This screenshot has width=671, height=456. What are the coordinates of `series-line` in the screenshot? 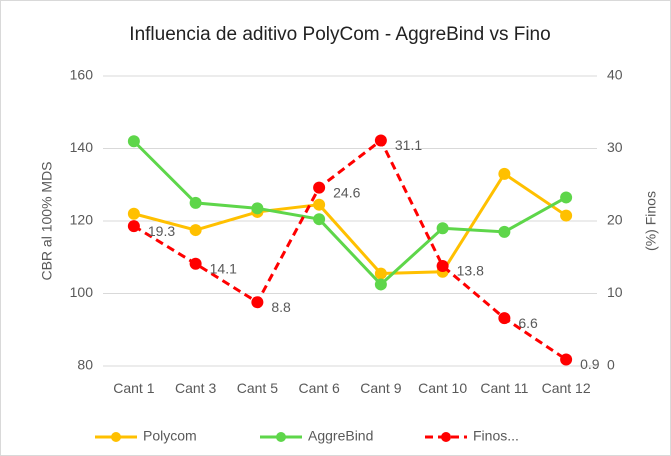 It's located at (350, 223).